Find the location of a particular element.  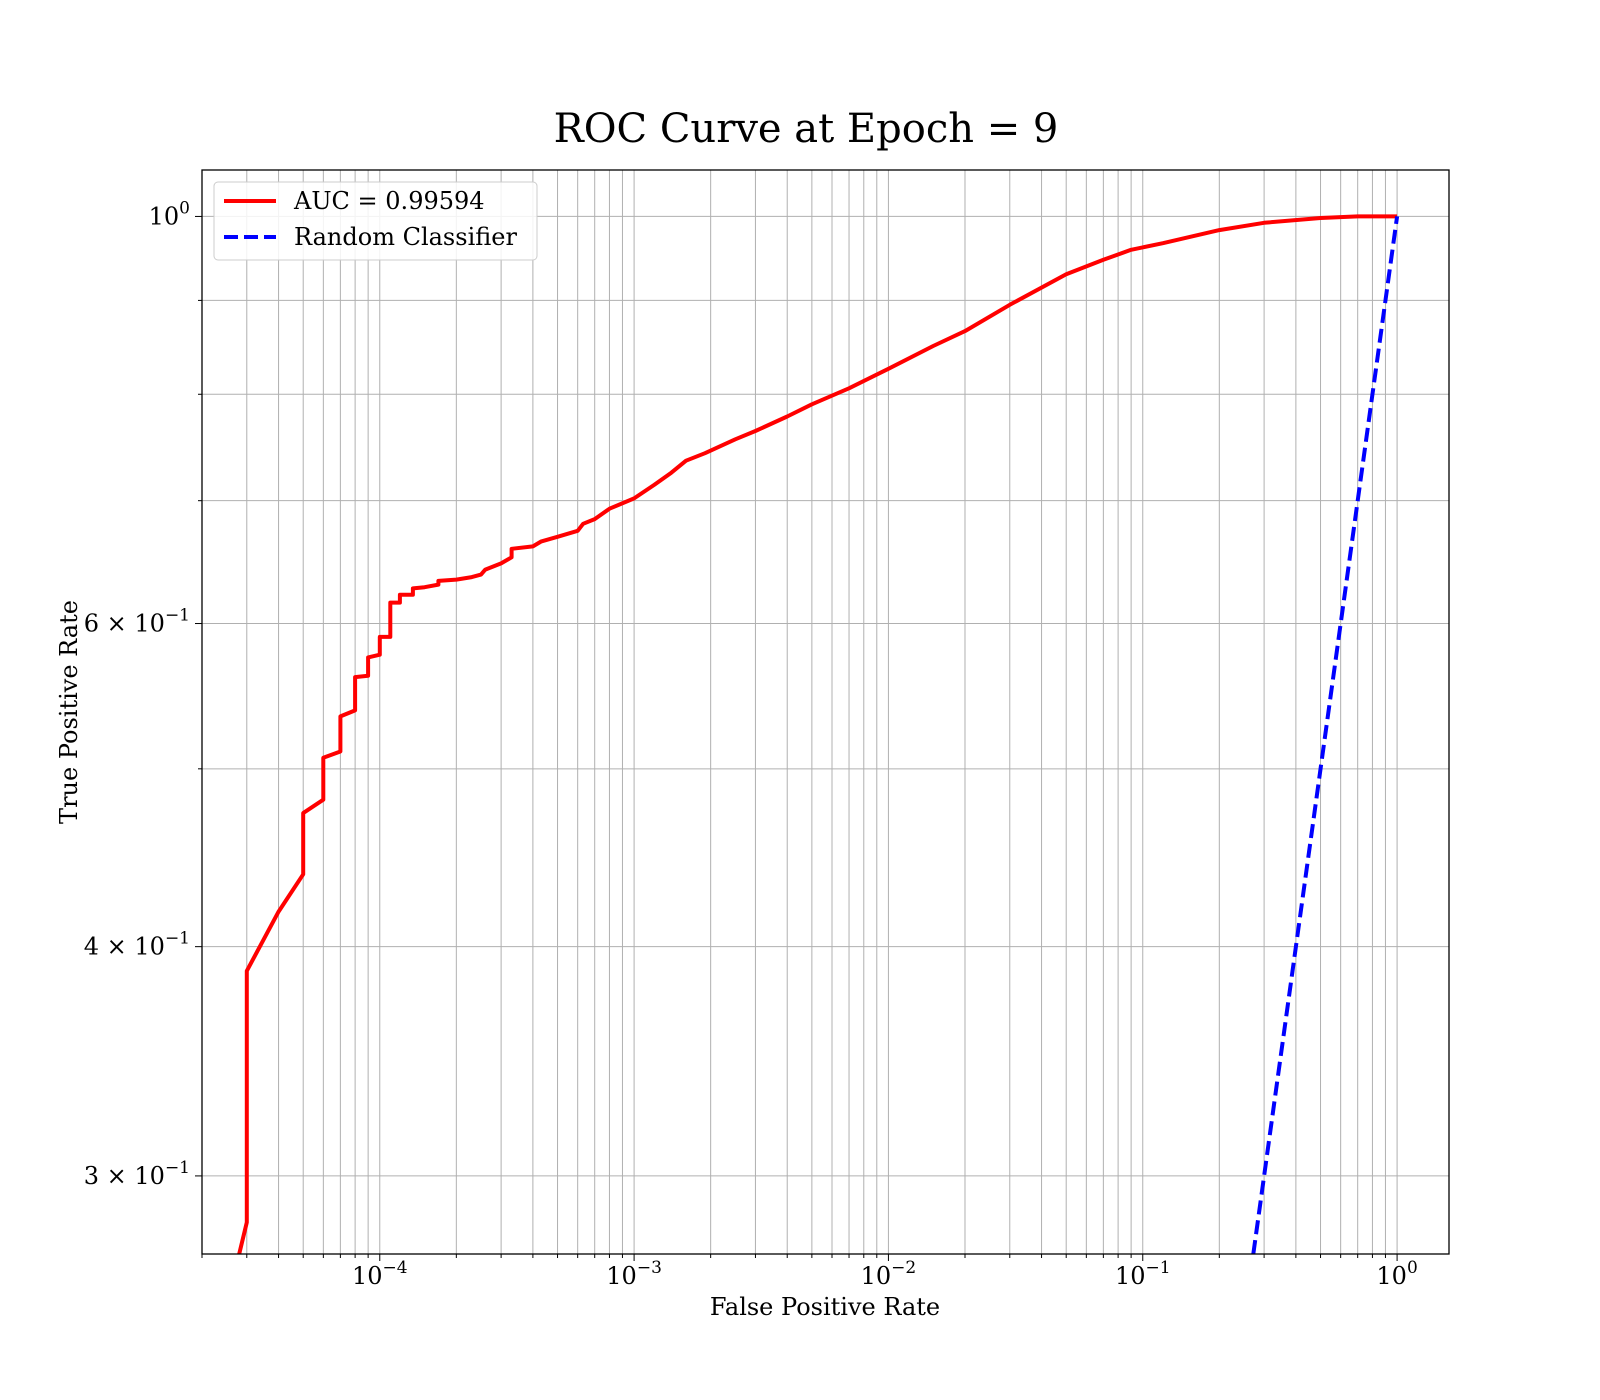

x-tick-labels: 10⁻⁴ 10⁻³ 10⁻² 10⁻¹ 10⁰ is located at coordinates (885, 1274).